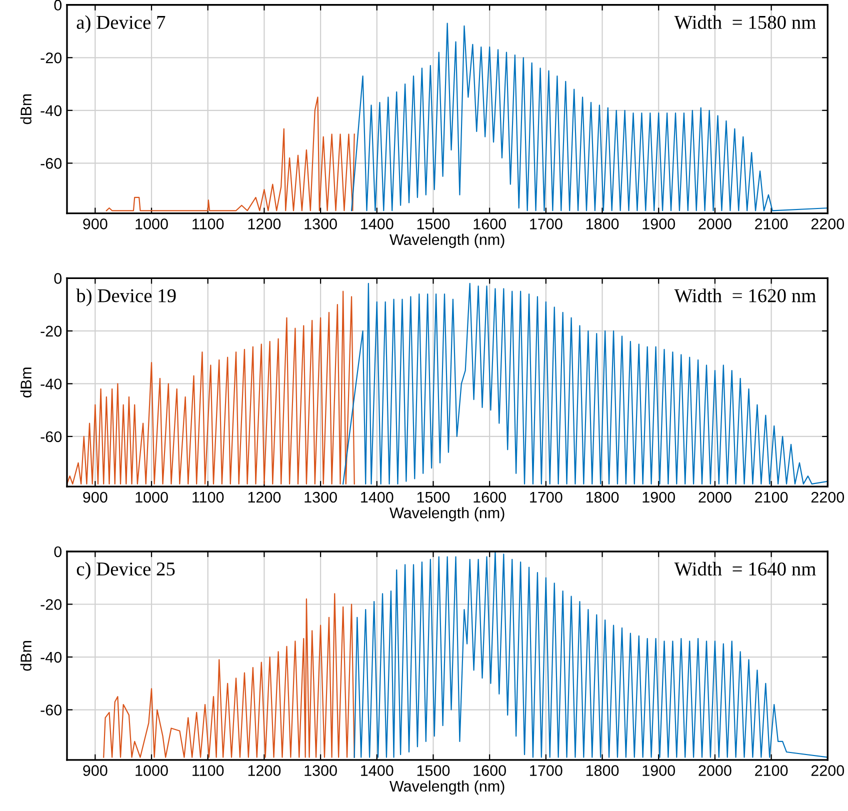 This screenshot has width=848, height=811. What do you see at coordinates (745, 22) in the screenshot?
I see `annotation: Width = 1580 nm` at bounding box center [745, 22].